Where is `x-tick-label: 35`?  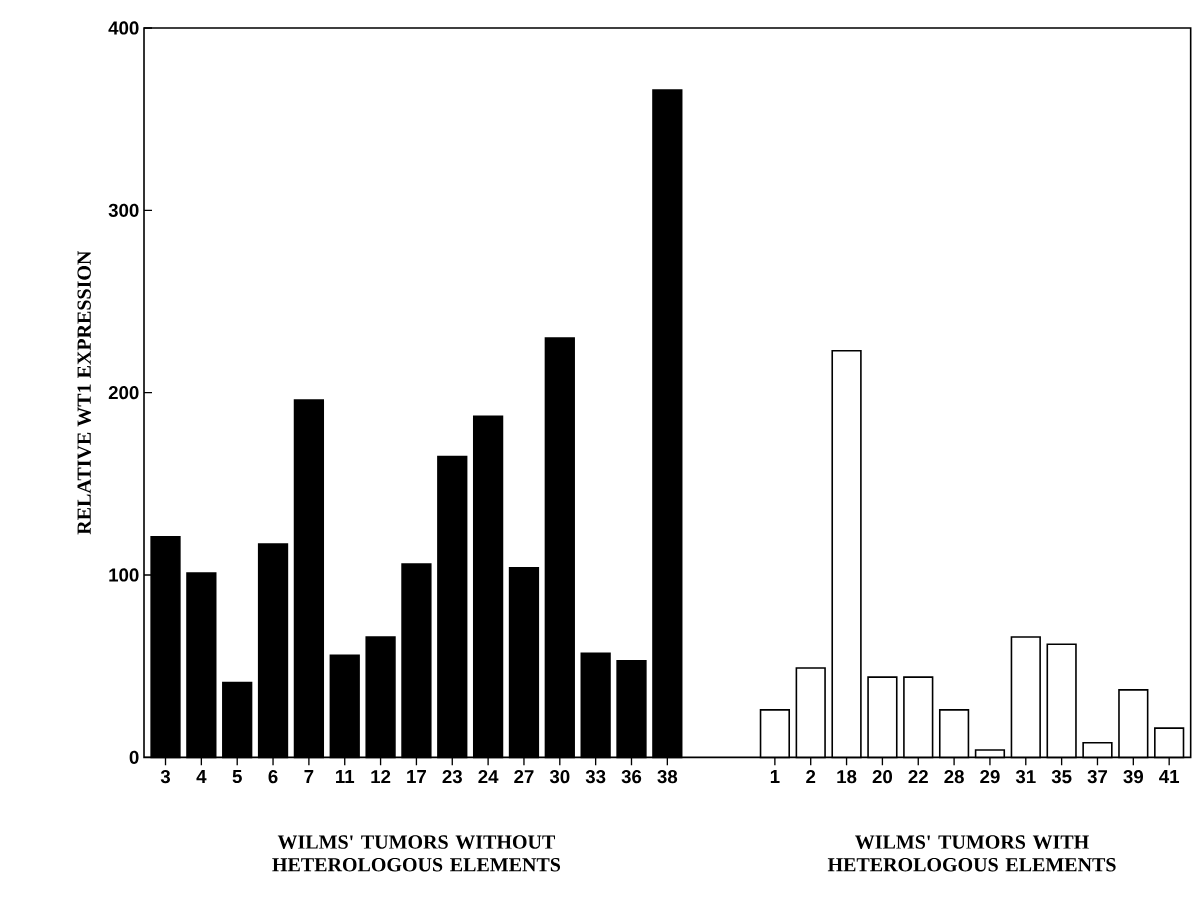
x-tick-label: 35 is located at coordinates (1061, 777).